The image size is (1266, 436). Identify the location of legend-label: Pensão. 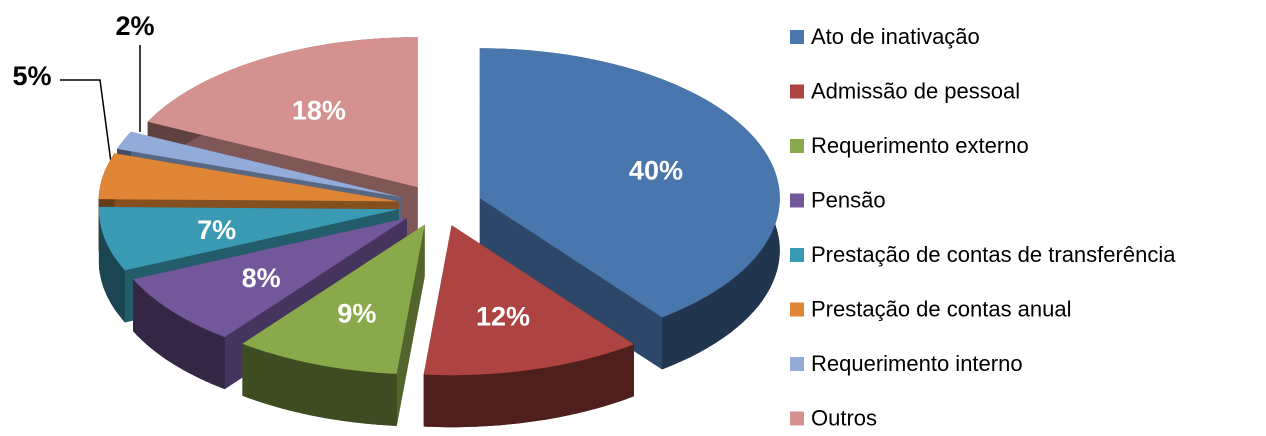
(848, 199).